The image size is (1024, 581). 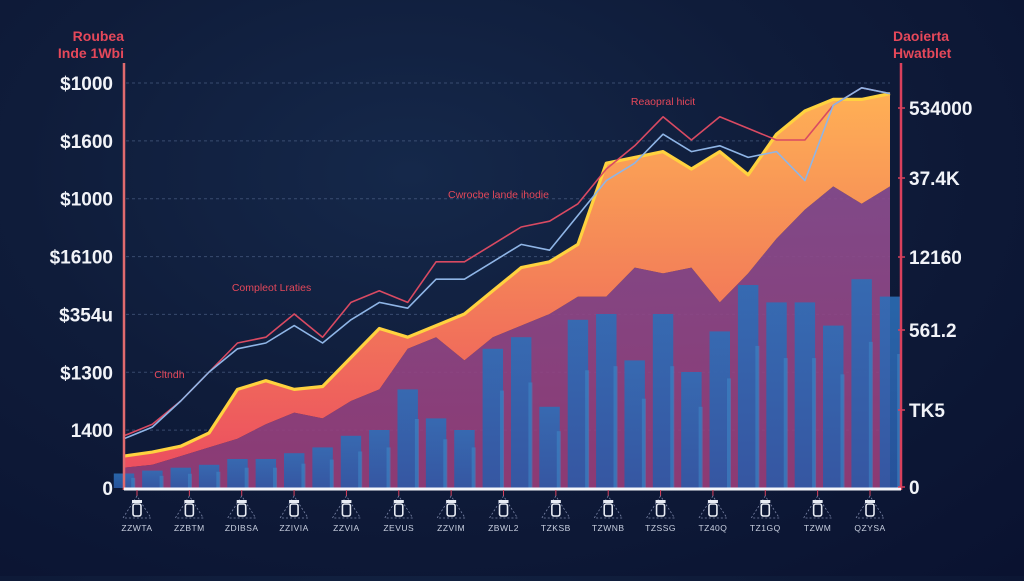 What do you see at coordinates (136, 528) in the screenshot?
I see `x-tick-label: ZZWTA` at bounding box center [136, 528].